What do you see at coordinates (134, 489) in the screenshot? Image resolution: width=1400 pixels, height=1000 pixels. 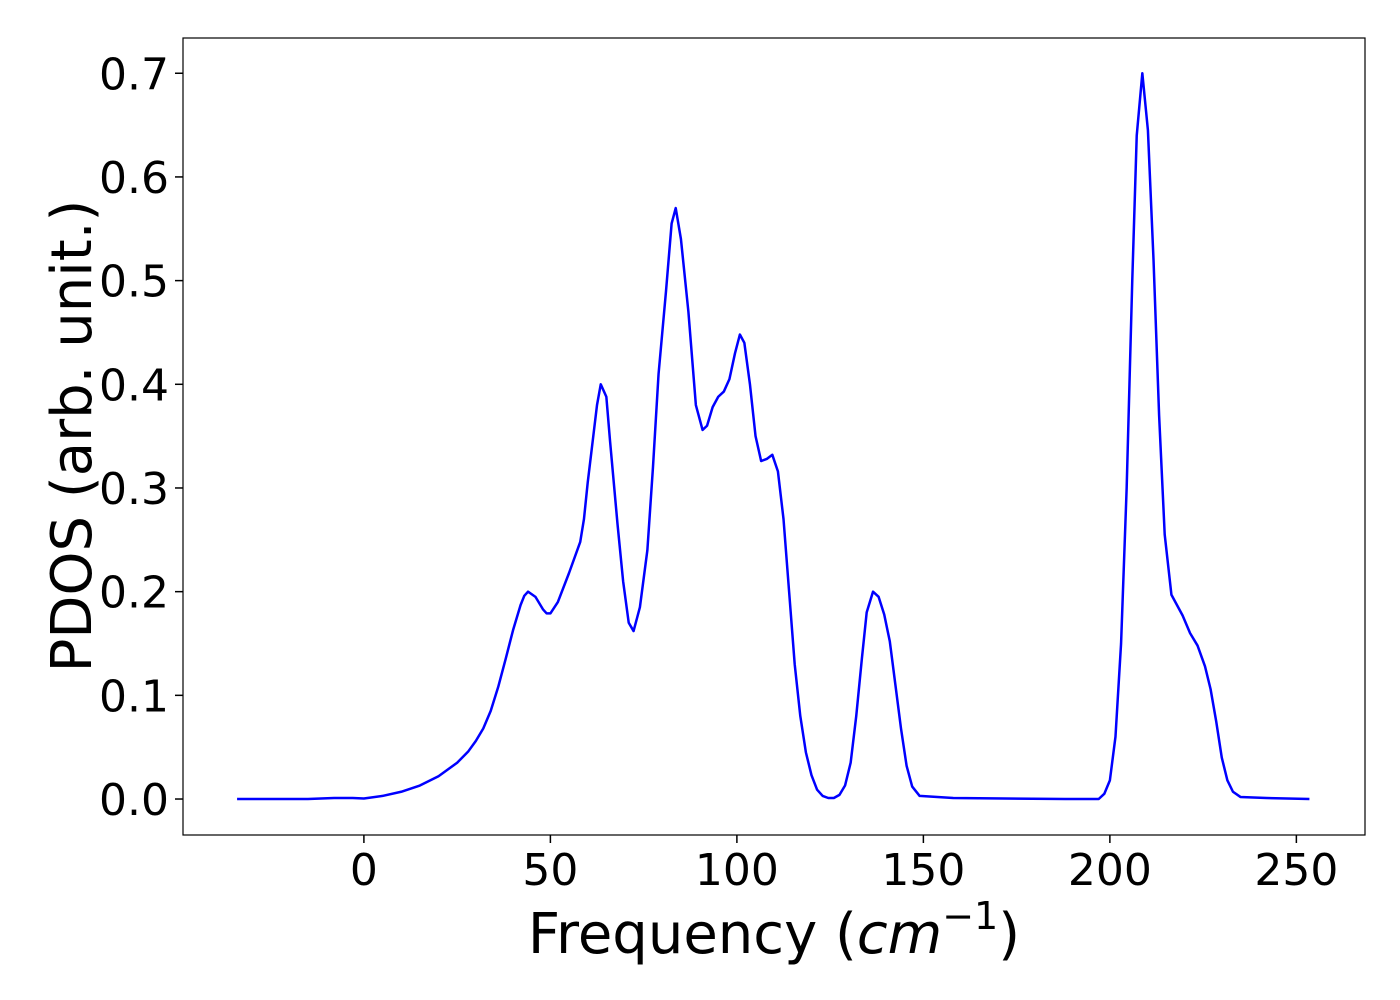 I see `y-tick-label: 0.3` at bounding box center [134, 489].